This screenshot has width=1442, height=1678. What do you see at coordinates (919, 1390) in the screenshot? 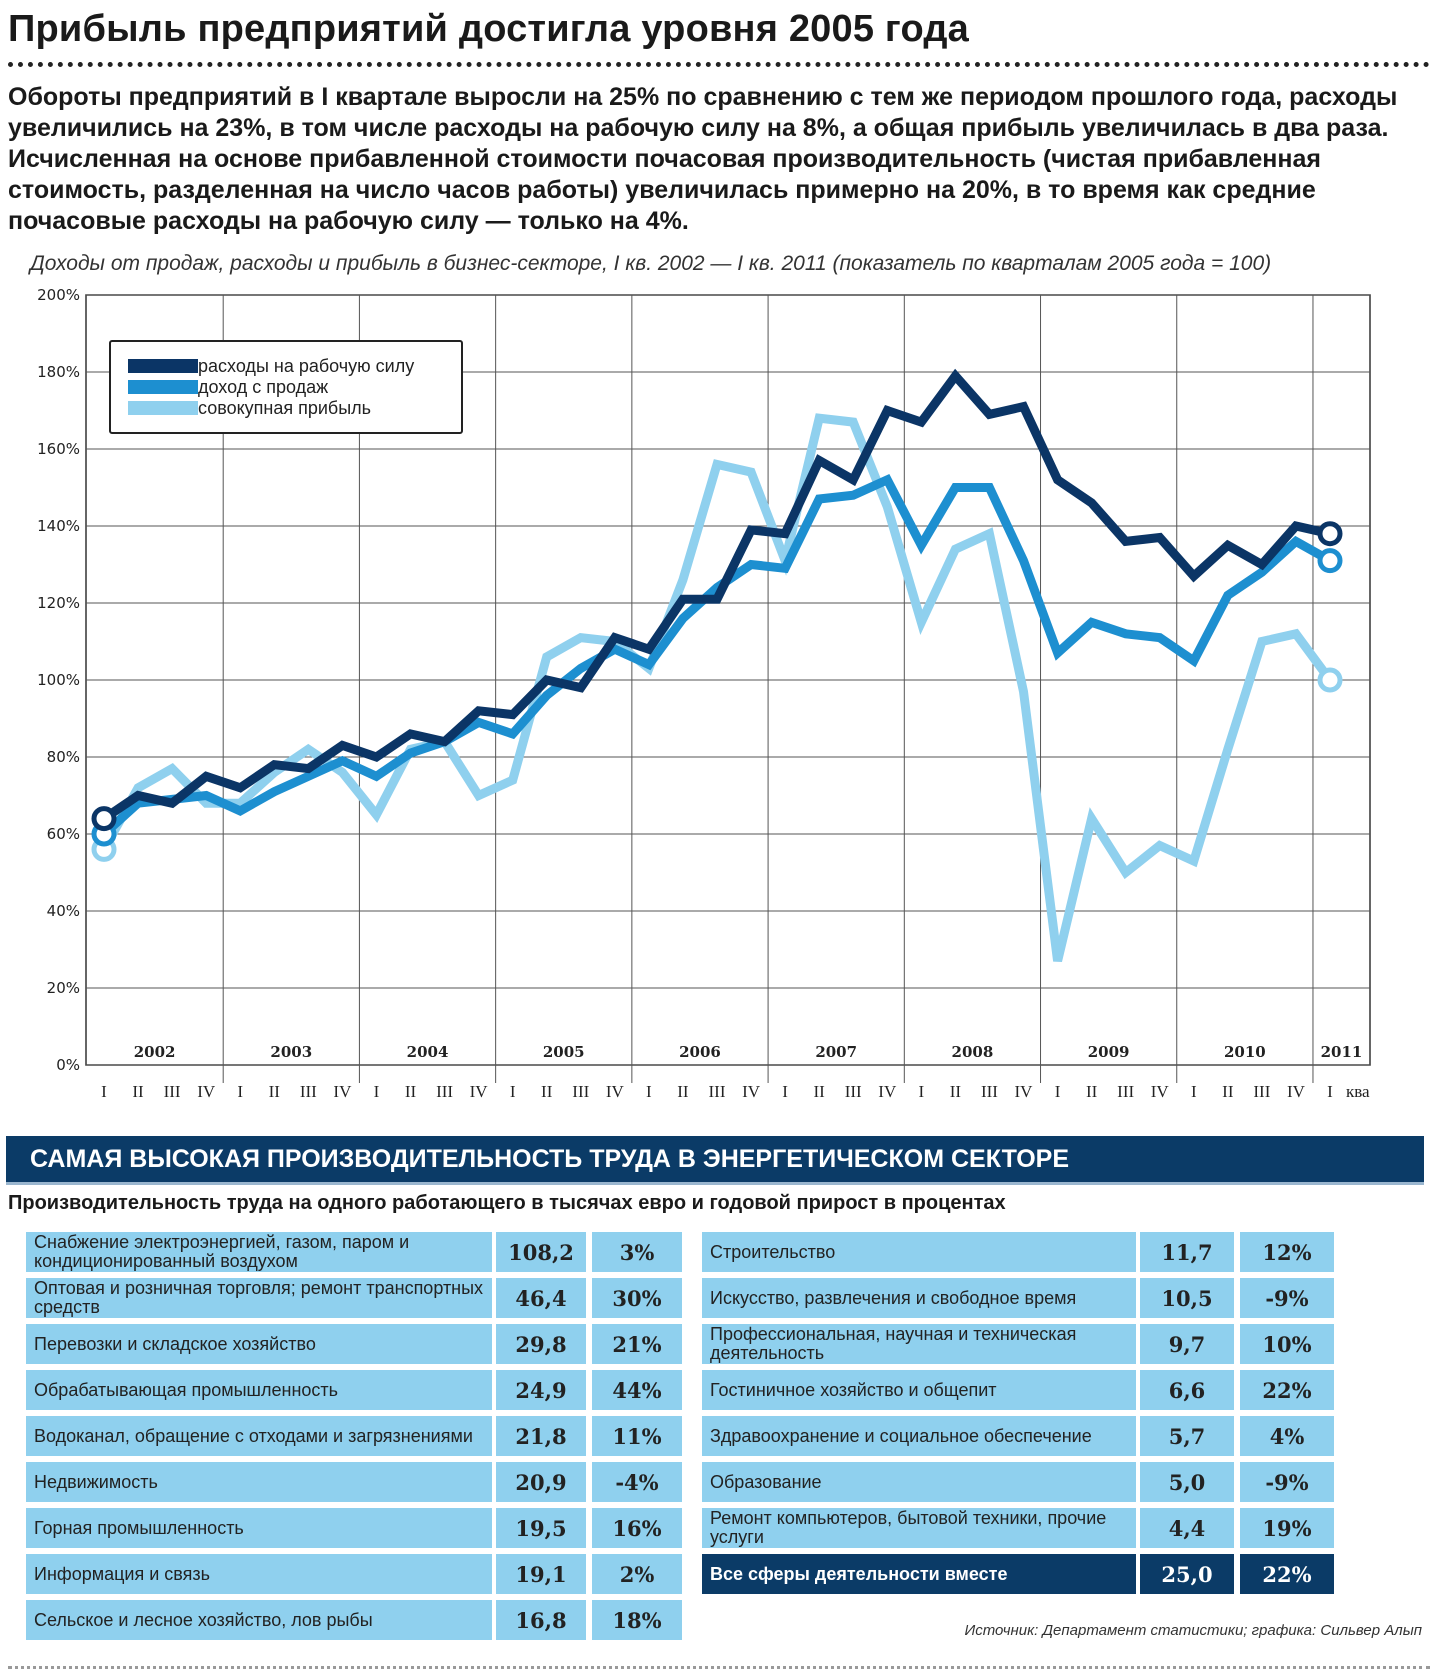
I see `sector-name: Гостиничное хозяйство и общепит` at bounding box center [919, 1390].